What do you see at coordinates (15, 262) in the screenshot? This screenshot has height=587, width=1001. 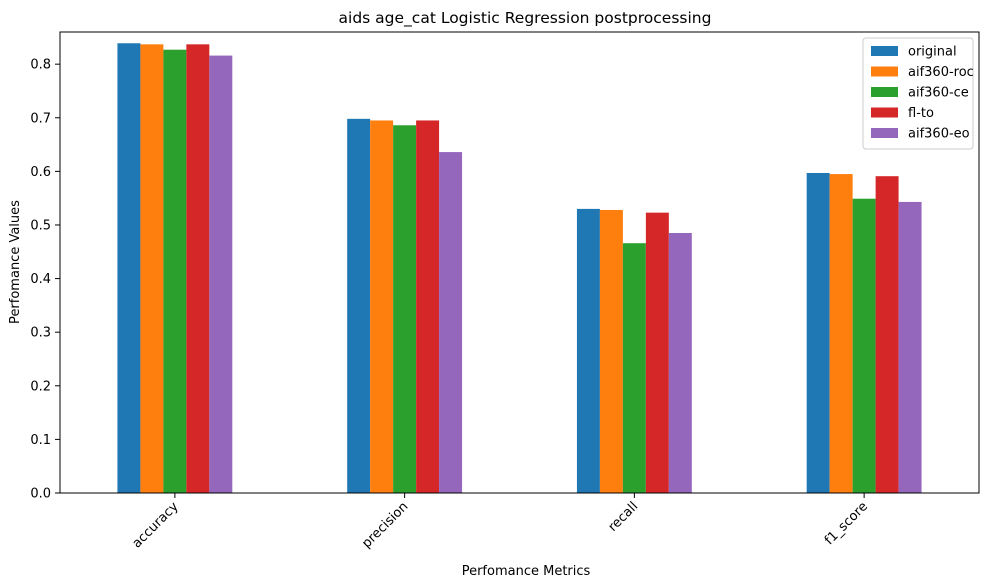 I see `y-axis-label: Perfomance Values` at bounding box center [15, 262].